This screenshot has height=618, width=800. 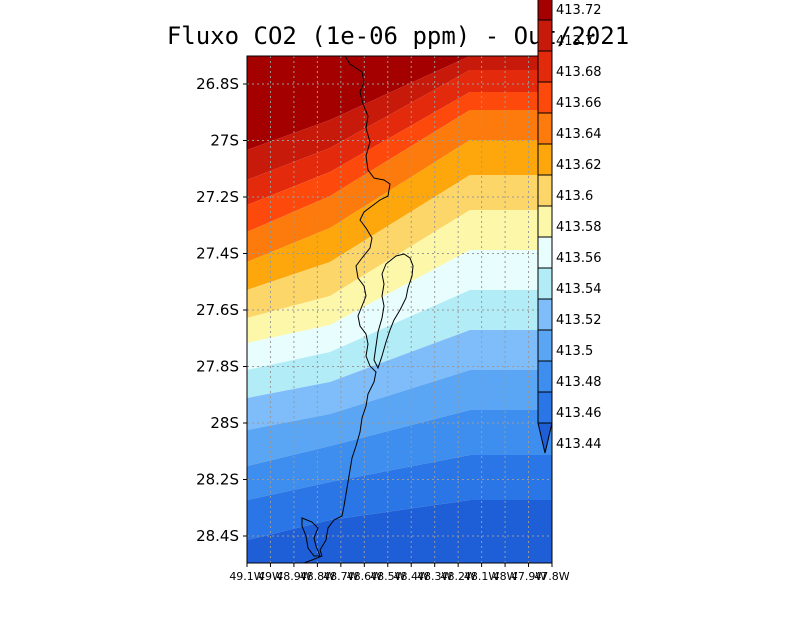 I want to click on coastline, so click(x=357, y=309).